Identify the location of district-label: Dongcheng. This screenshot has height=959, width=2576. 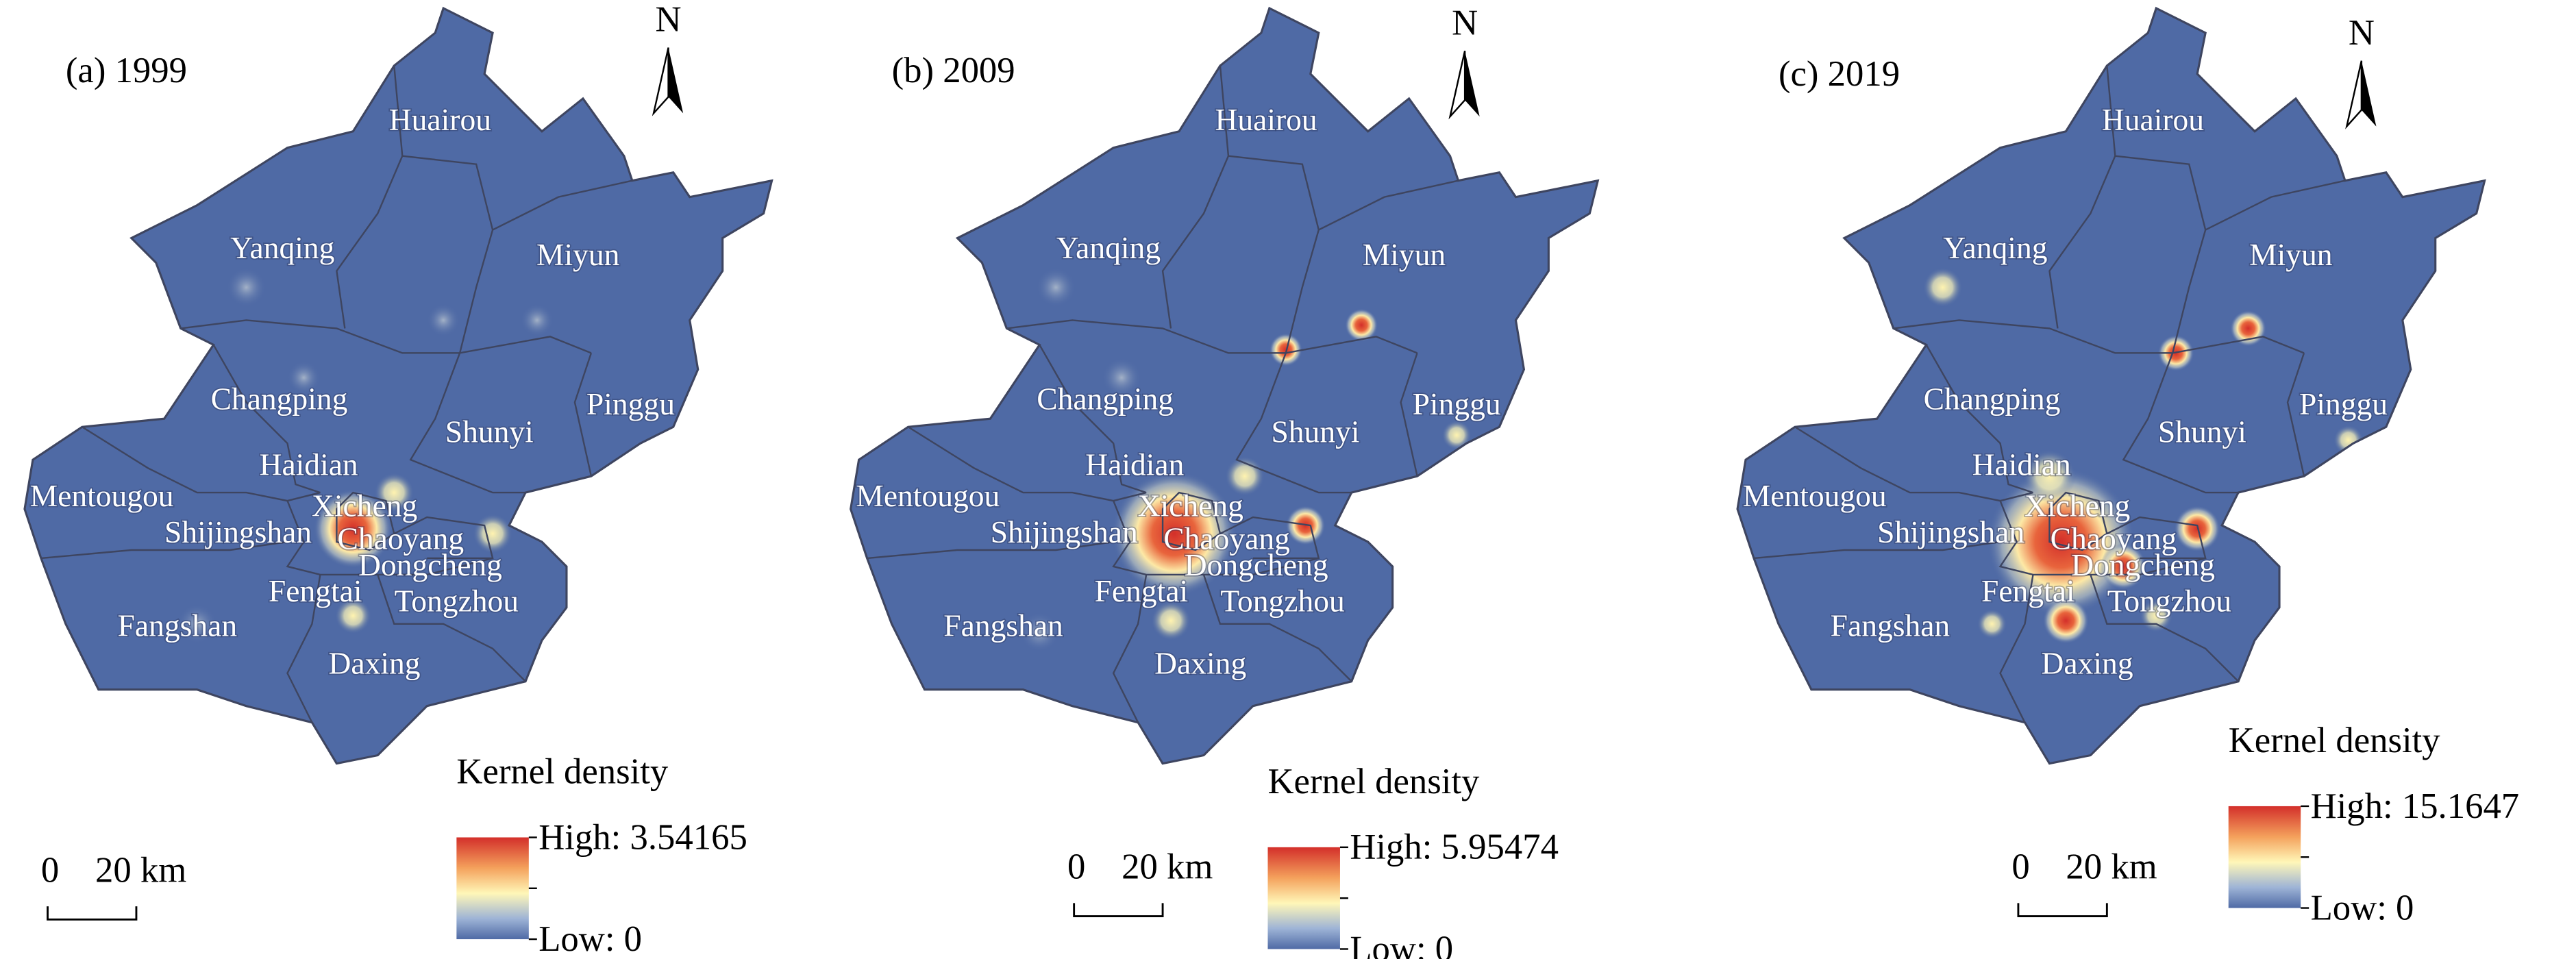
(2143, 564).